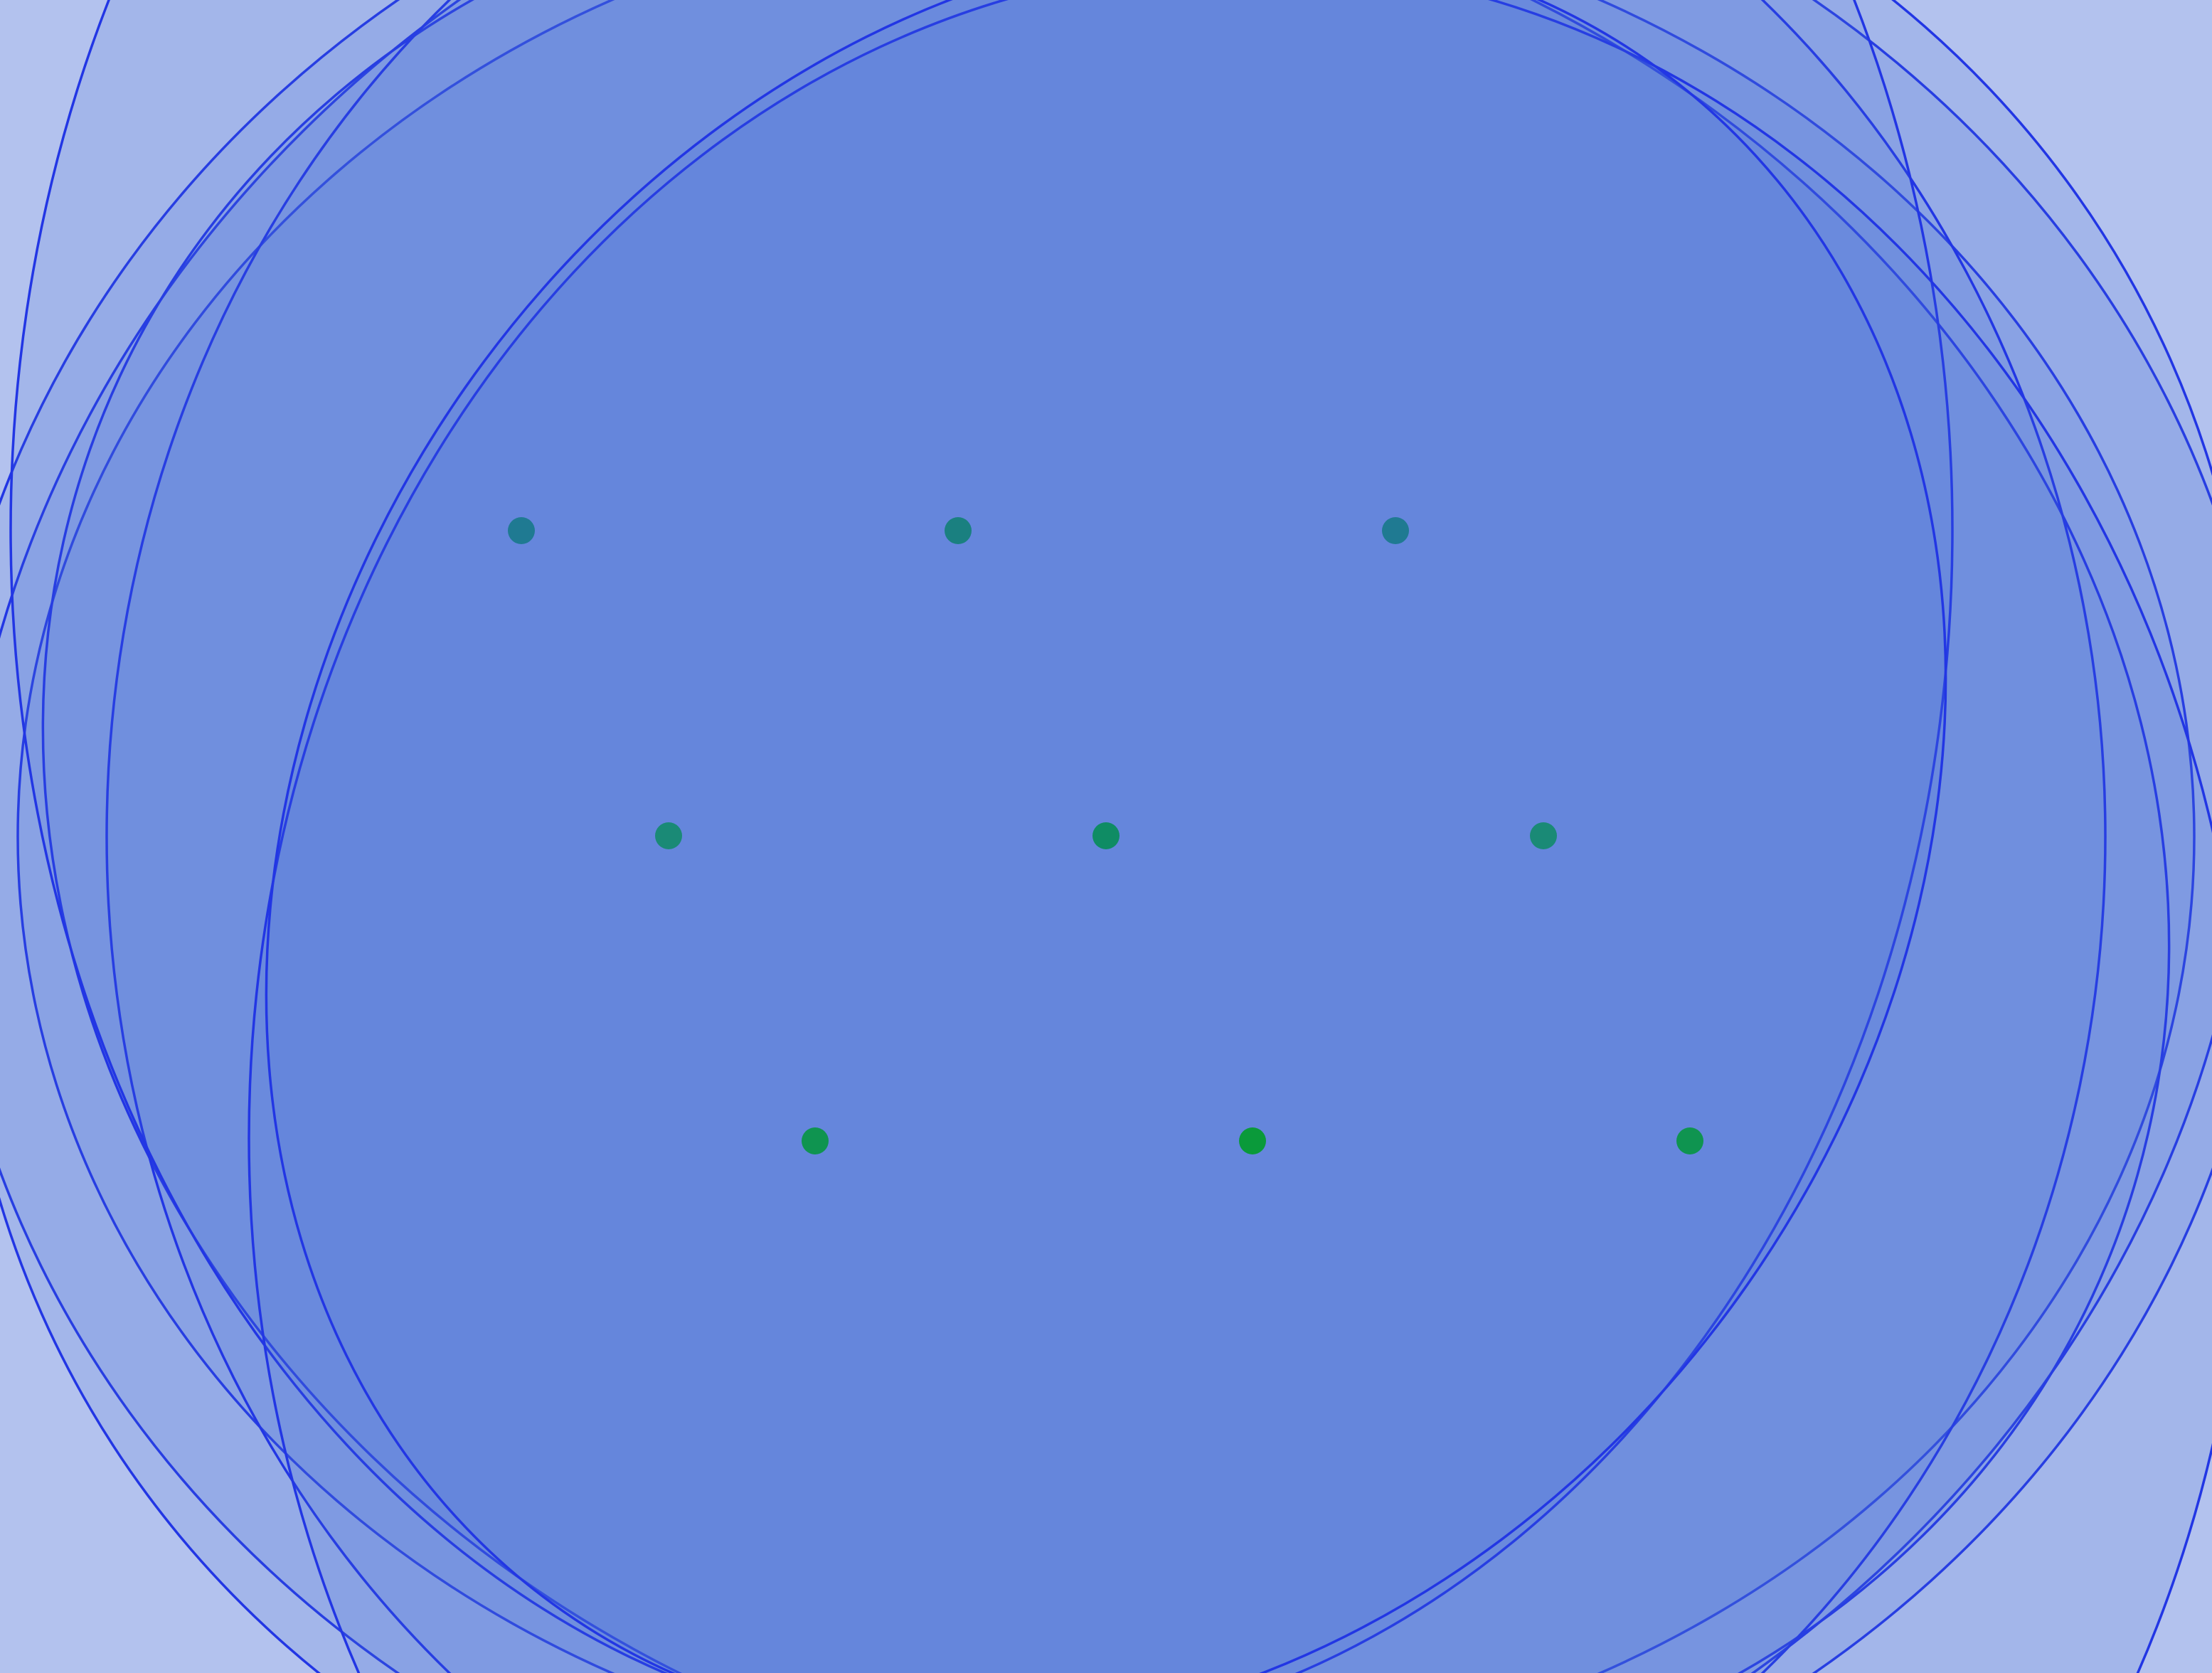 Image resolution: width=2212 pixels, height=1673 pixels. Describe the element at coordinates (1543, 835) in the screenshot. I see `dot-r2-c3` at that location.